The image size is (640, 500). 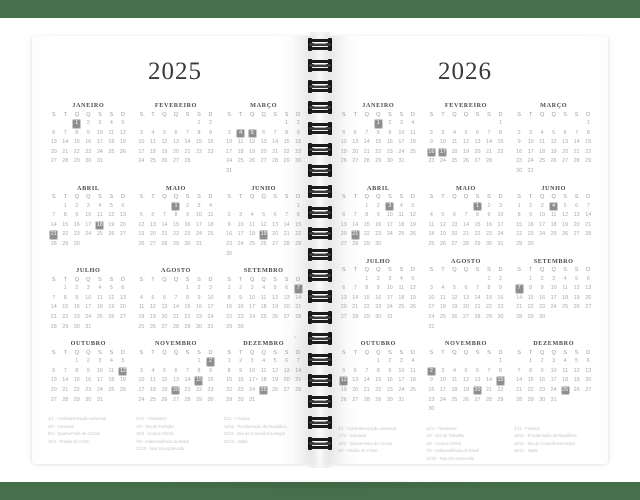 I want to click on week-row: 12 13 14 15 16 17 18, so click(x=378, y=381).